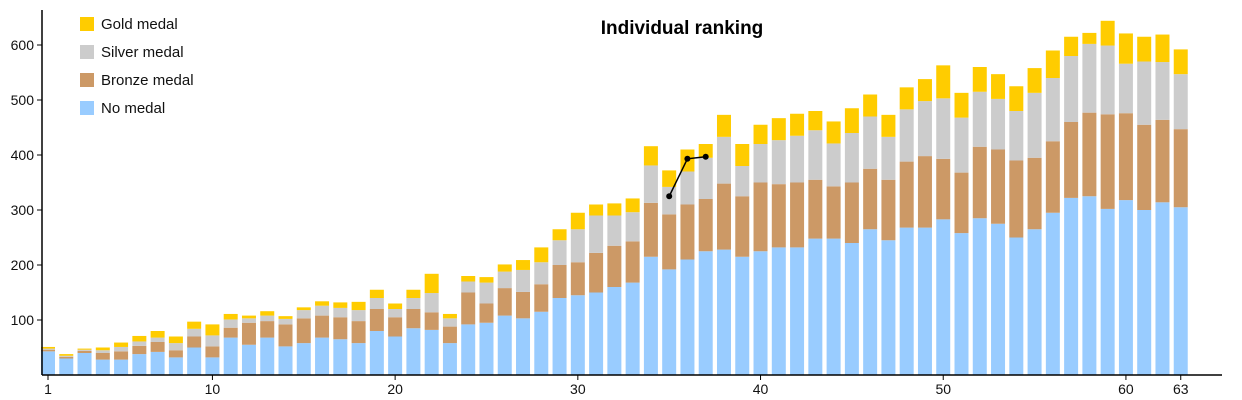  What do you see at coordinates (395, 389) in the screenshot?
I see `x-tick-label: 20` at bounding box center [395, 389].